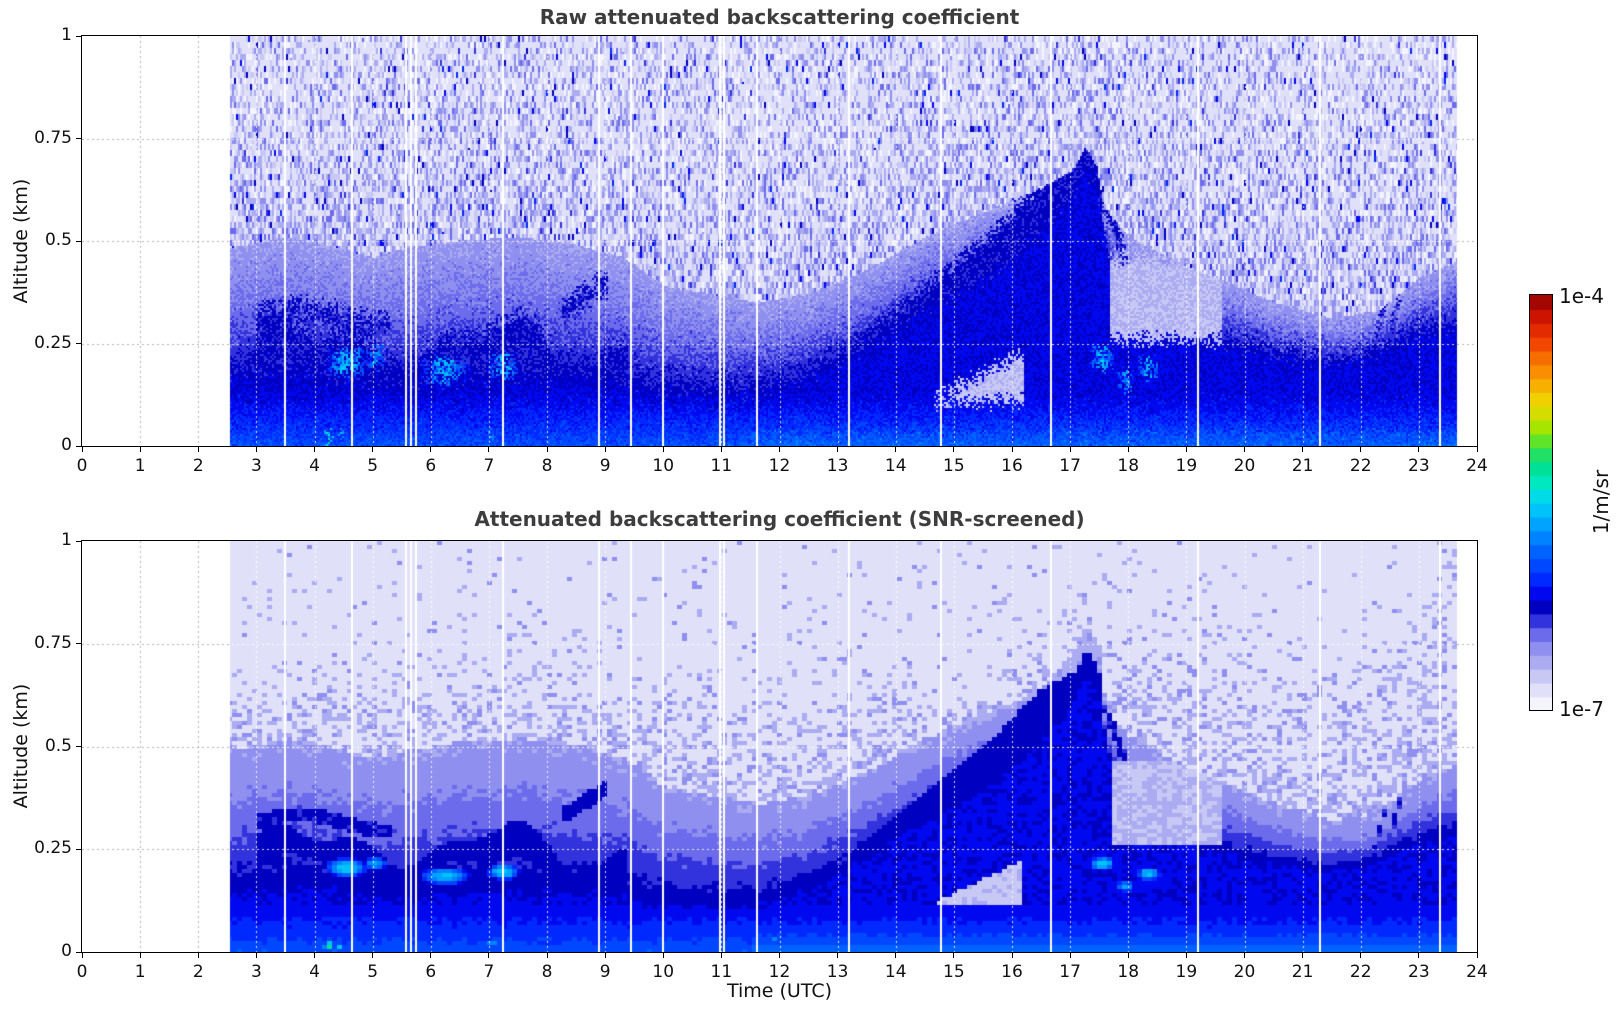 The width and height of the screenshot is (1621, 1020). Describe the element at coordinates (1244, 972) in the screenshot. I see `x-tick-label: 20` at that location.